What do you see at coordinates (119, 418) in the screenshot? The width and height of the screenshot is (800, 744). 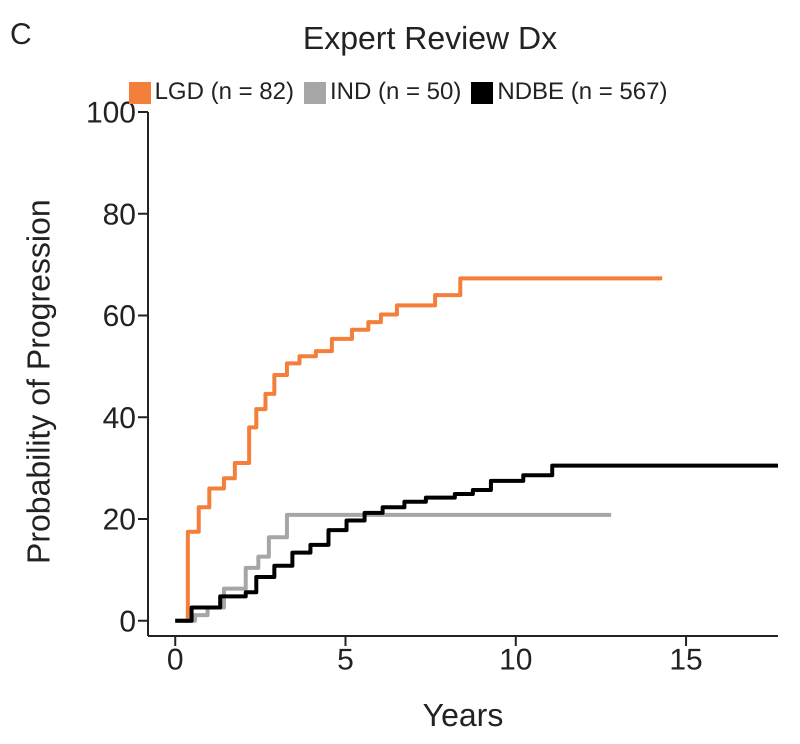 I see `y-tick-label: 40` at bounding box center [119, 418].